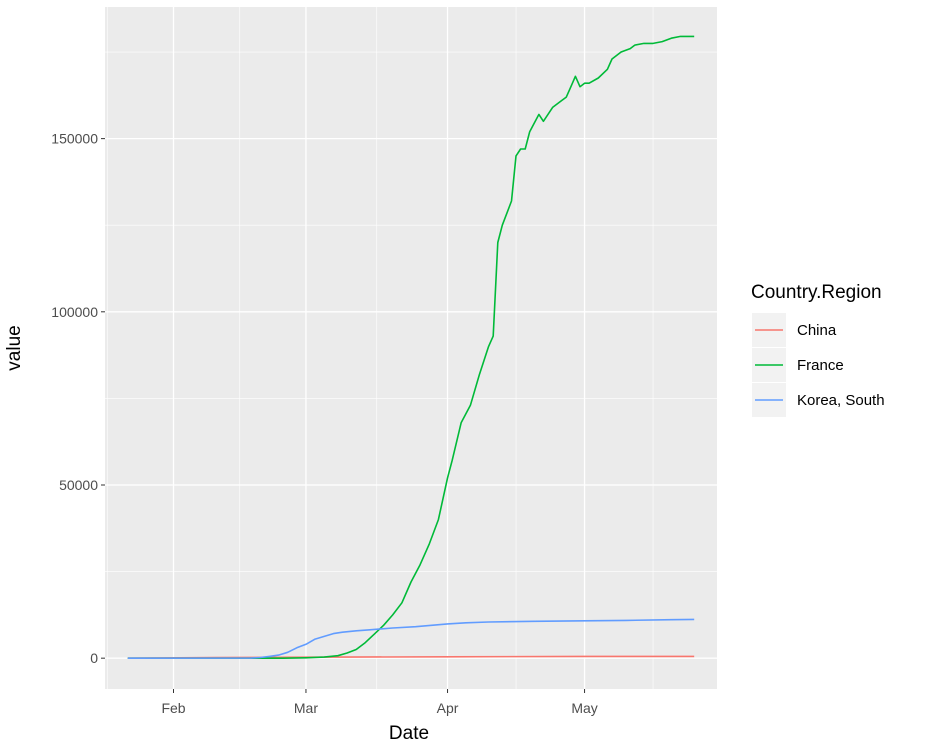 The width and height of the screenshot is (925, 750). I want to click on y-tick-label: 150000, so click(74, 139).